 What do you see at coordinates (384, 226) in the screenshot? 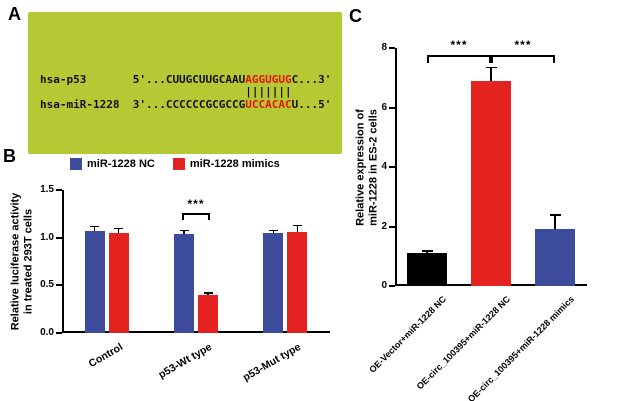
I see `y-tick-label: 2` at bounding box center [384, 226].